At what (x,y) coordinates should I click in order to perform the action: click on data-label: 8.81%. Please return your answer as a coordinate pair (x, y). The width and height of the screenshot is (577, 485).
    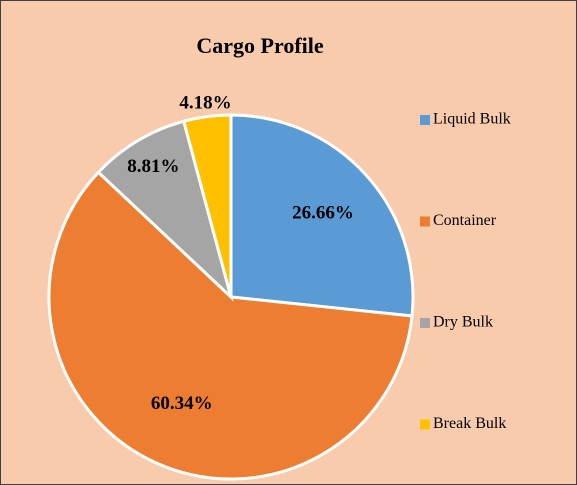
    Looking at the image, I should click on (153, 166).